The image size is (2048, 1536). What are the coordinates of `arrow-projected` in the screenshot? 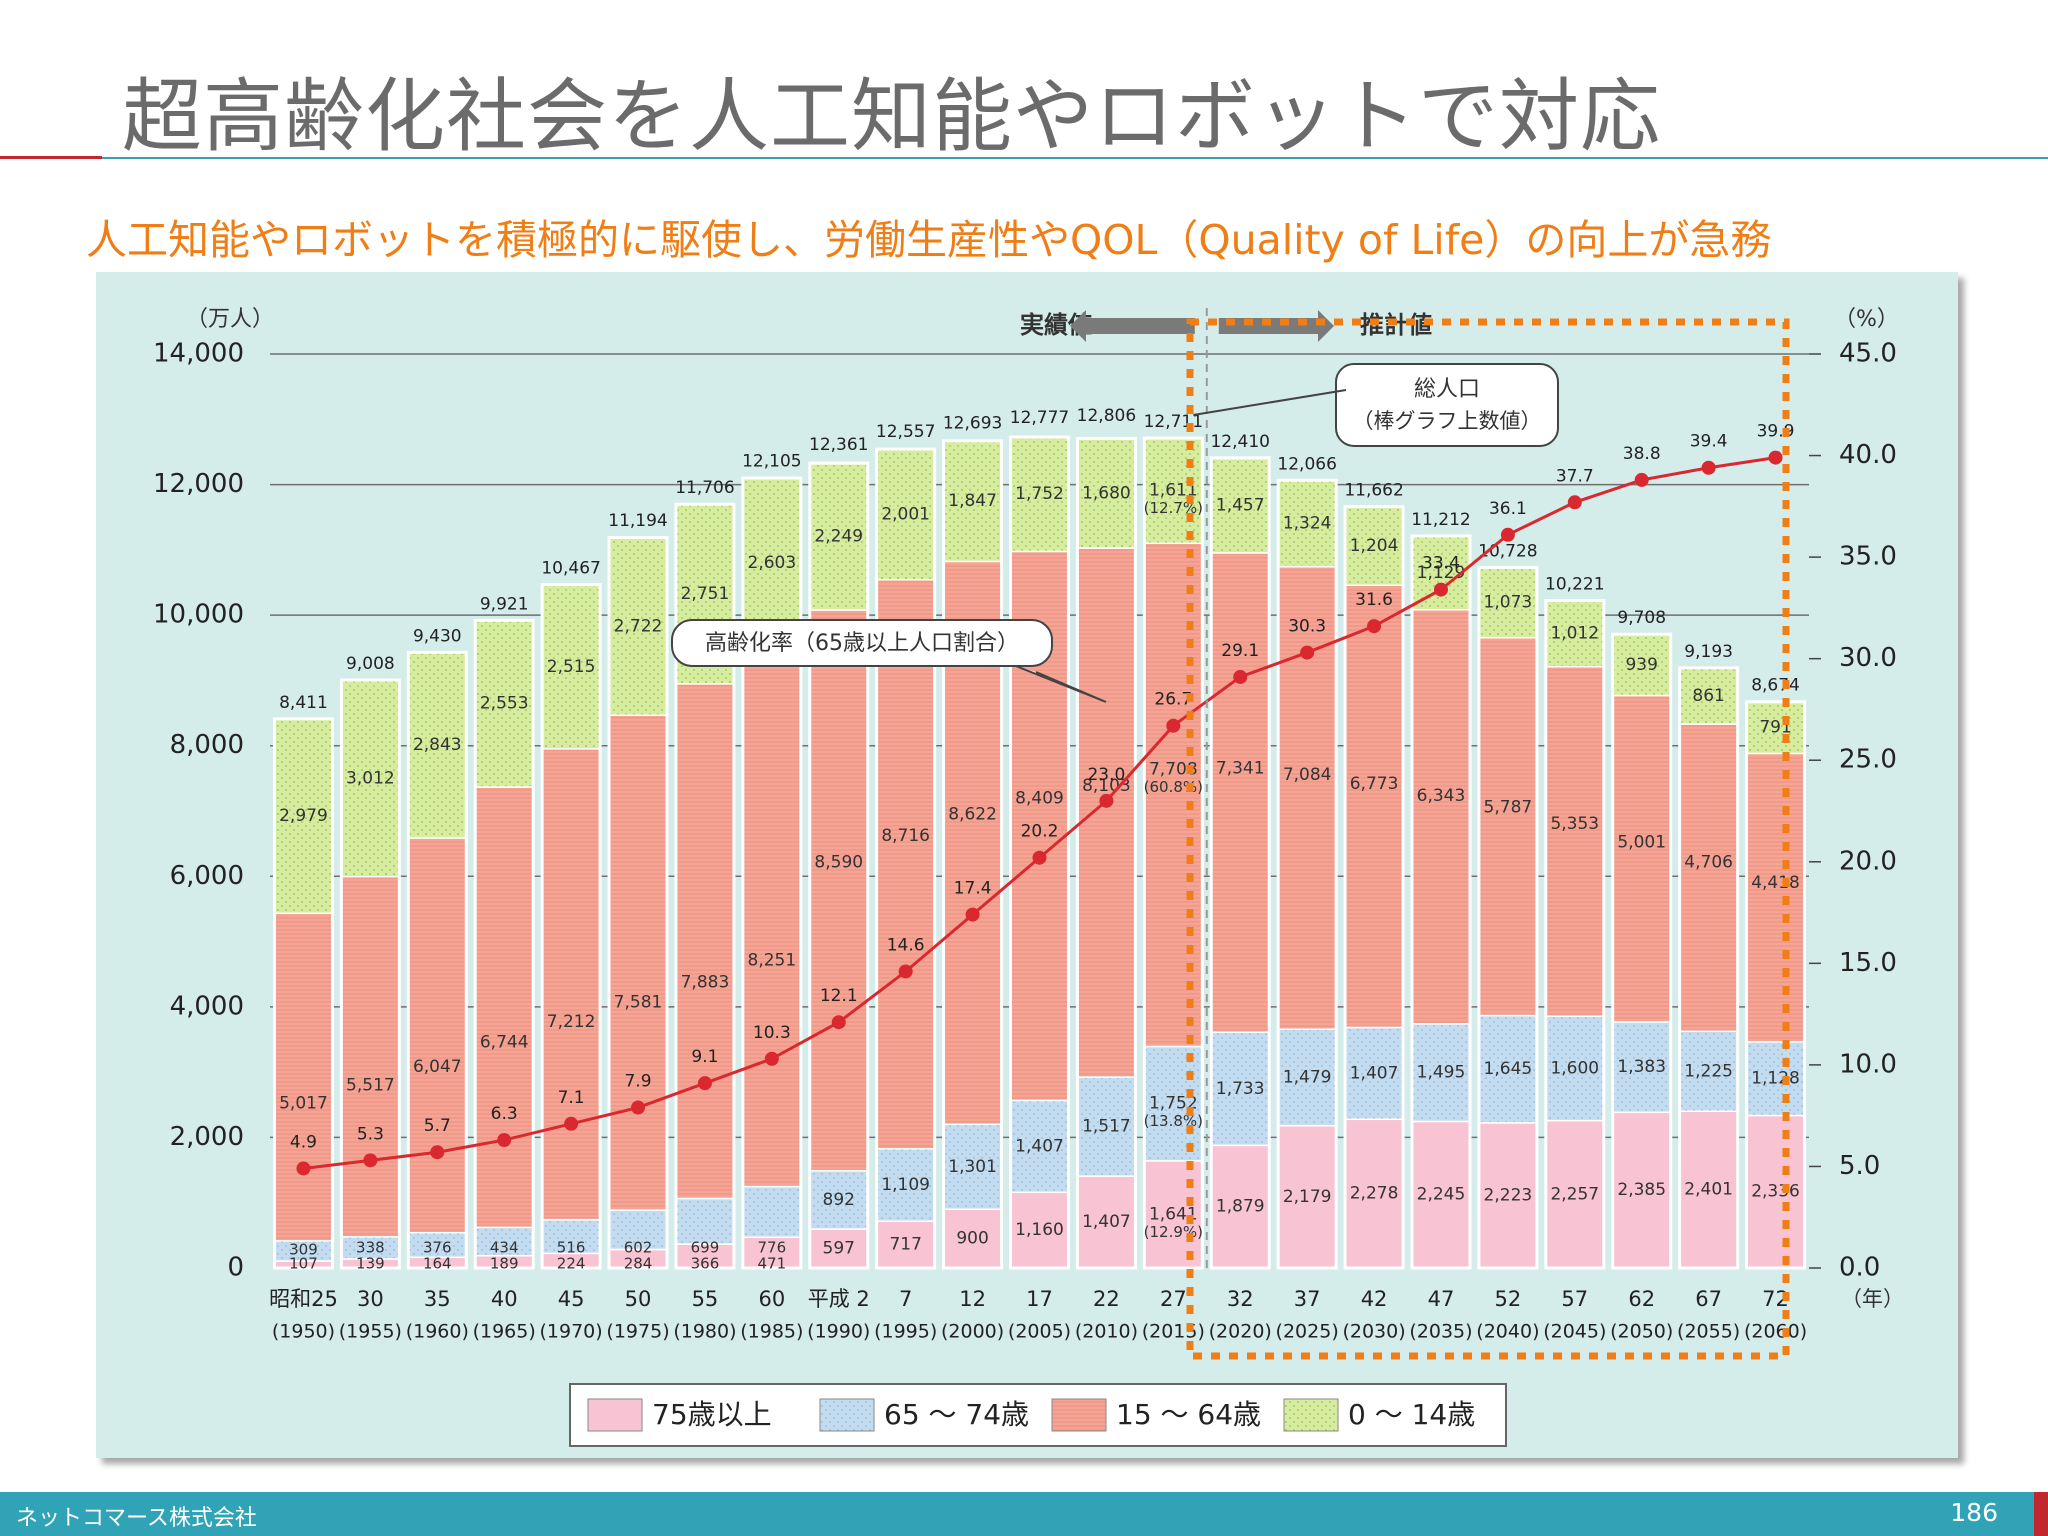 It's located at (1276, 326).